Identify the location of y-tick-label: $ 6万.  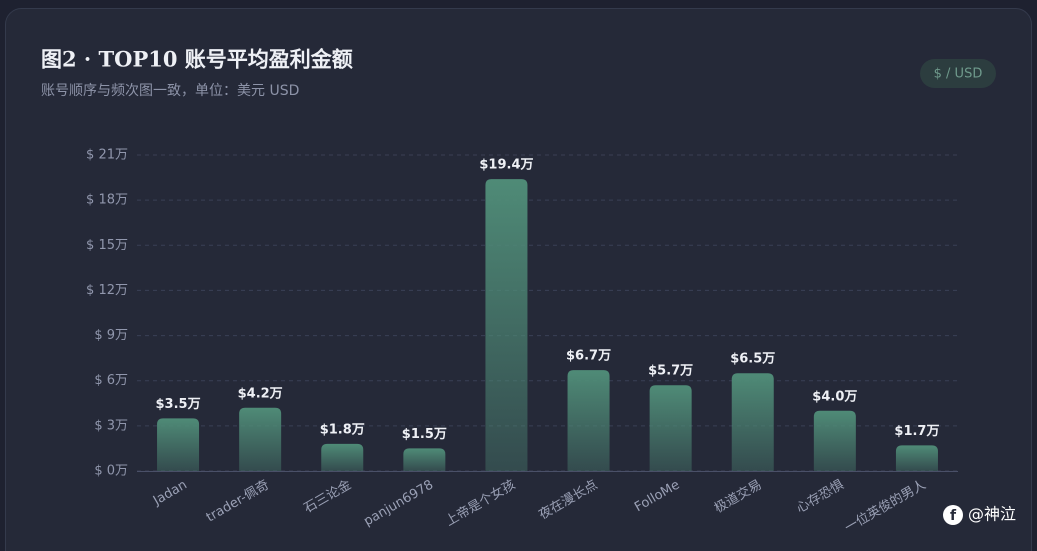
(111, 380).